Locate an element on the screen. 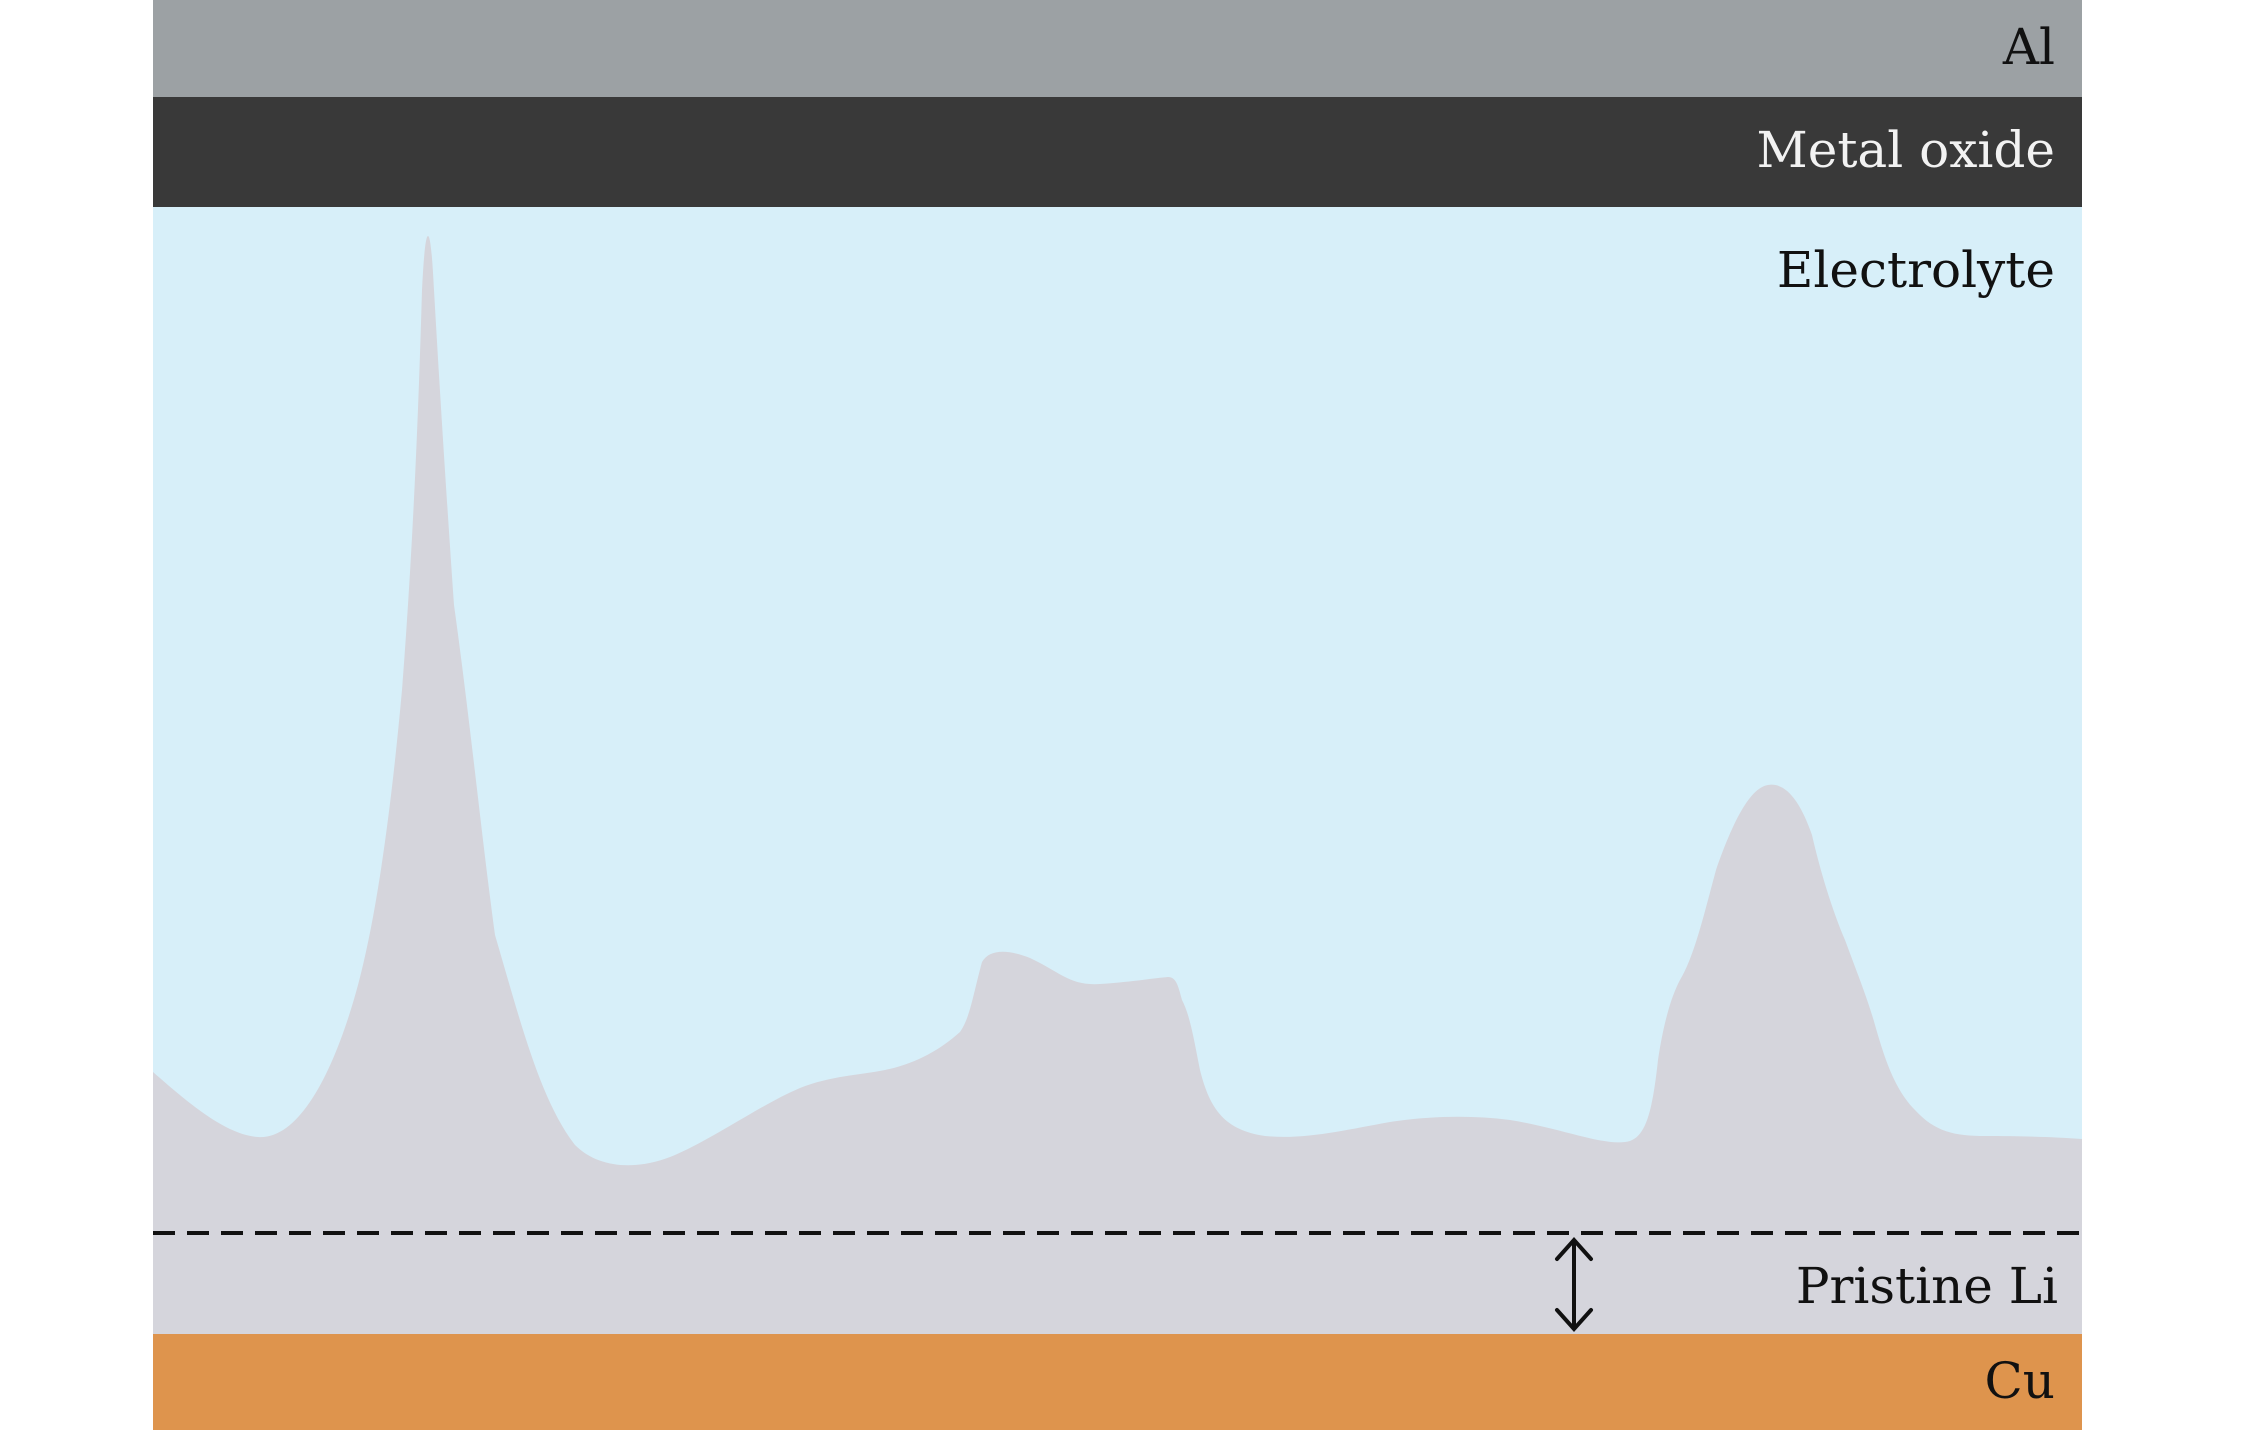 Image resolution: width=2243 pixels, height=1430 pixels. cu-label: Cu is located at coordinates (2020, 1381).